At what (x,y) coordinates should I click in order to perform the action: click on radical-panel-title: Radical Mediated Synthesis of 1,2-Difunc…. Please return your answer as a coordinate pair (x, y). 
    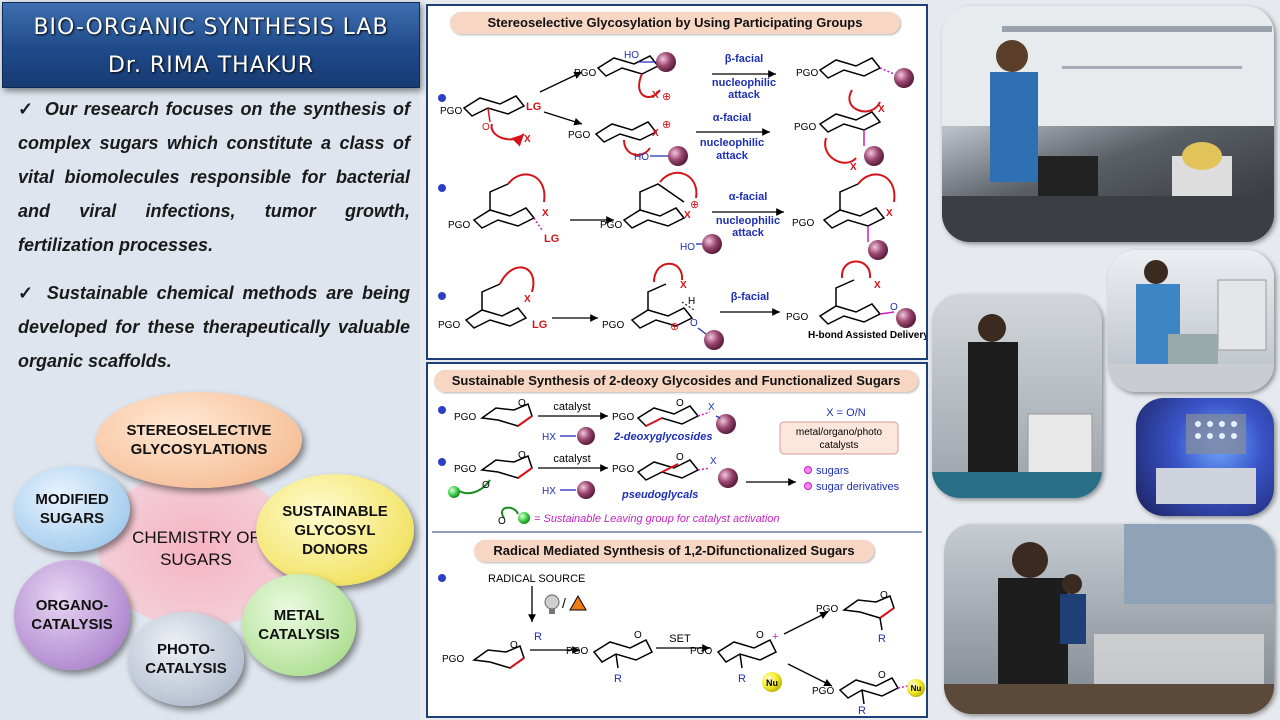
    Looking at the image, I should click on (674, 551).